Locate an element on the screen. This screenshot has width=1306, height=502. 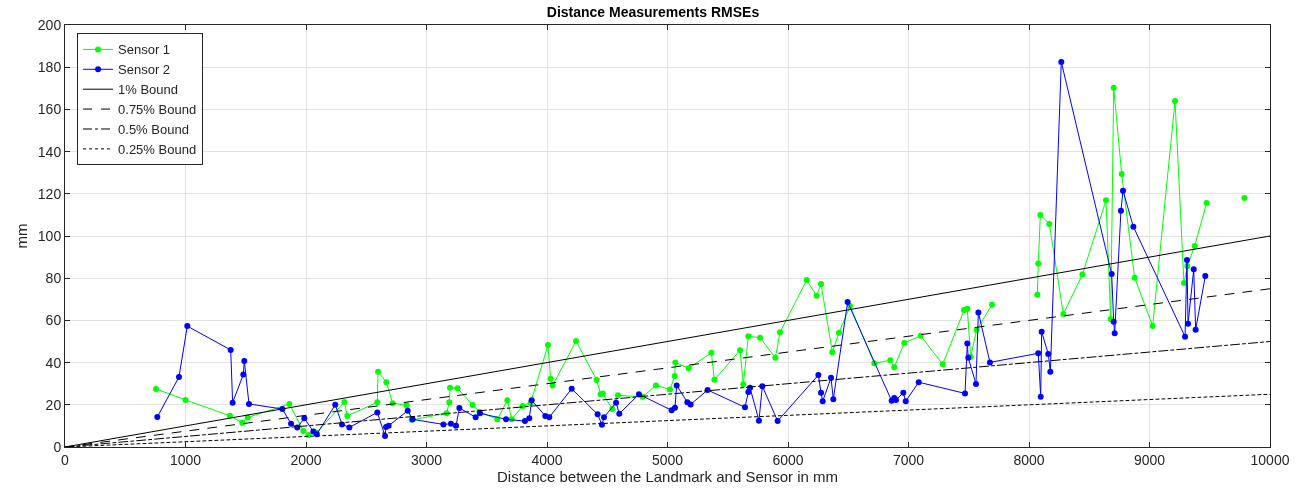
y-tick-label: 120 is located at coordinates (49, 193).